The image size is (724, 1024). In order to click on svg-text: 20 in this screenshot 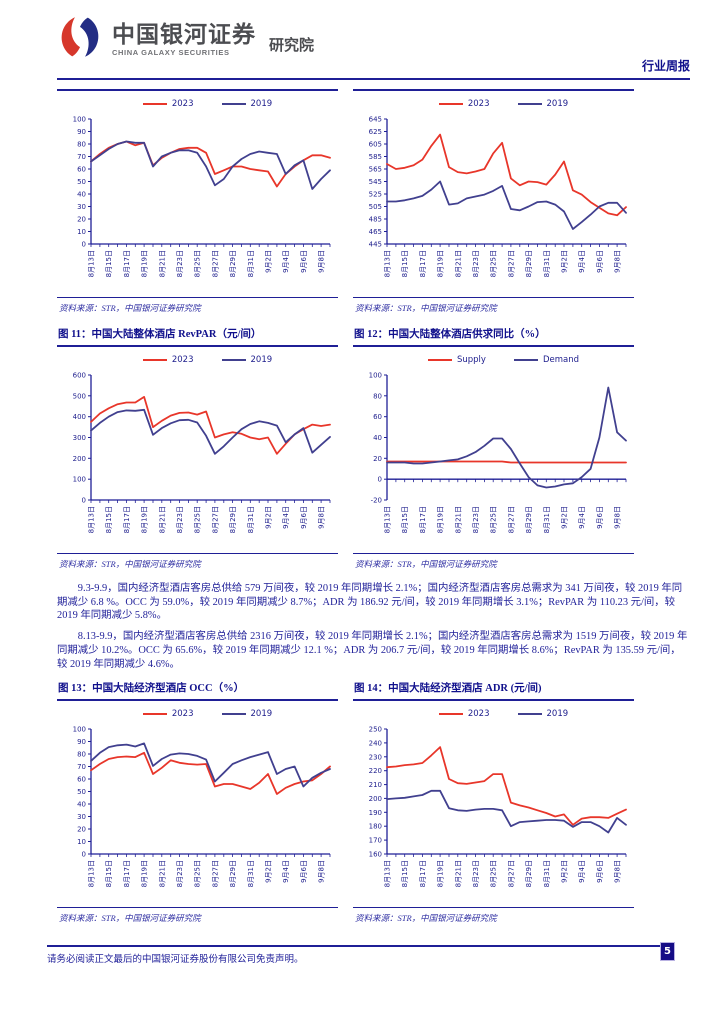, I will do `click(377, 459)`.